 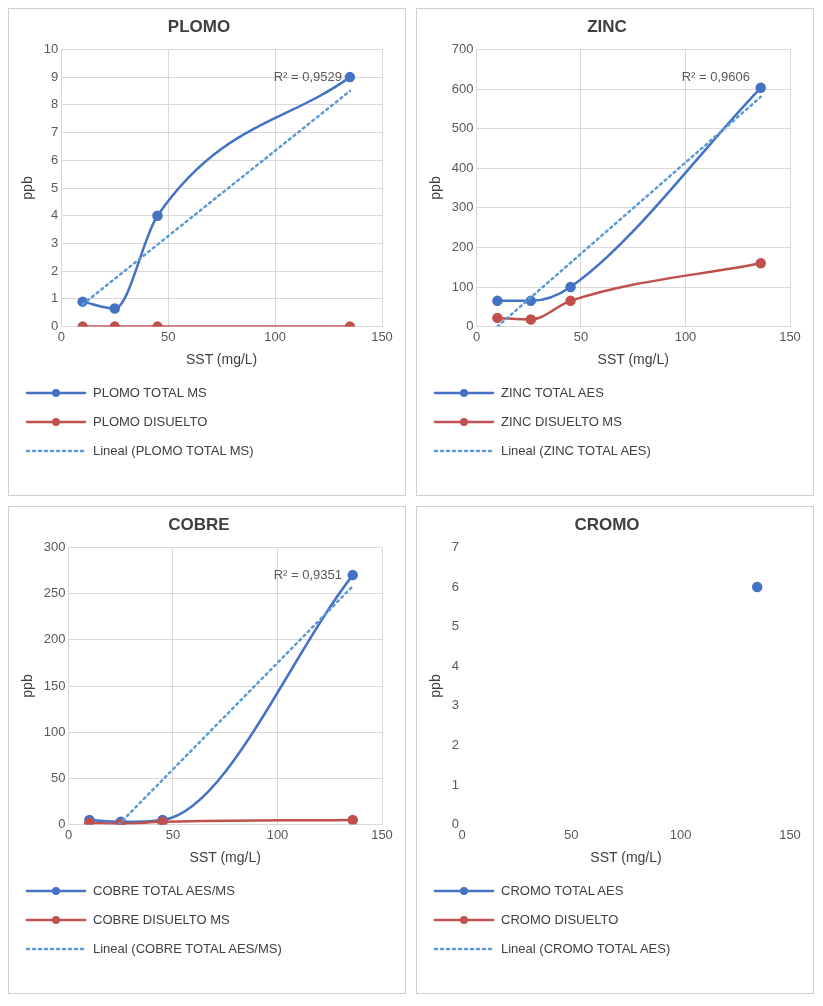 What do you see at coordinates (173, 450) in the screenshot?
I see `legend-label: Lineal (PLOMO TOTAL MS)` at bounding box center [173, 450].